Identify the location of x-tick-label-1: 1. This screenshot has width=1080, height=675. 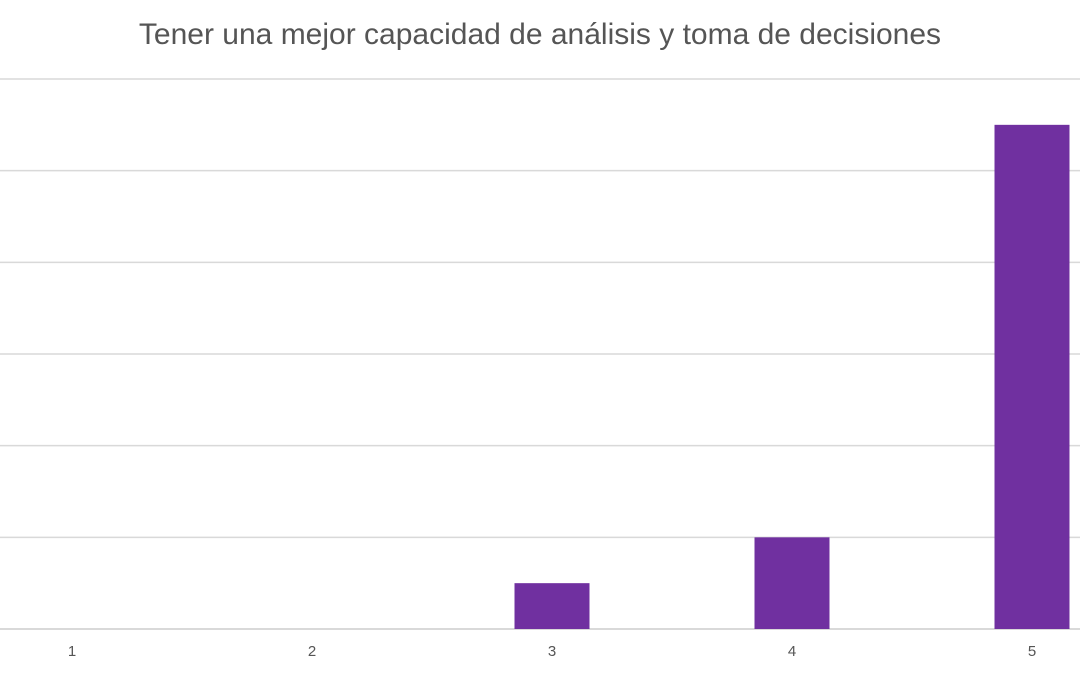
(72, 651).